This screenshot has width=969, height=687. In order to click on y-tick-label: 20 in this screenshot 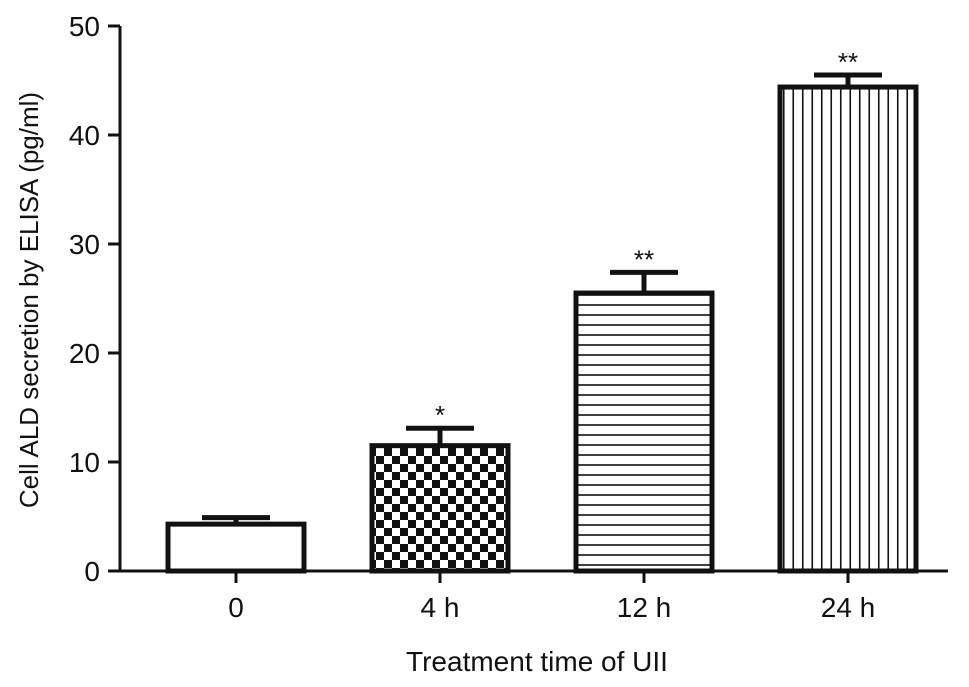, I will do `click(84, 353)`.